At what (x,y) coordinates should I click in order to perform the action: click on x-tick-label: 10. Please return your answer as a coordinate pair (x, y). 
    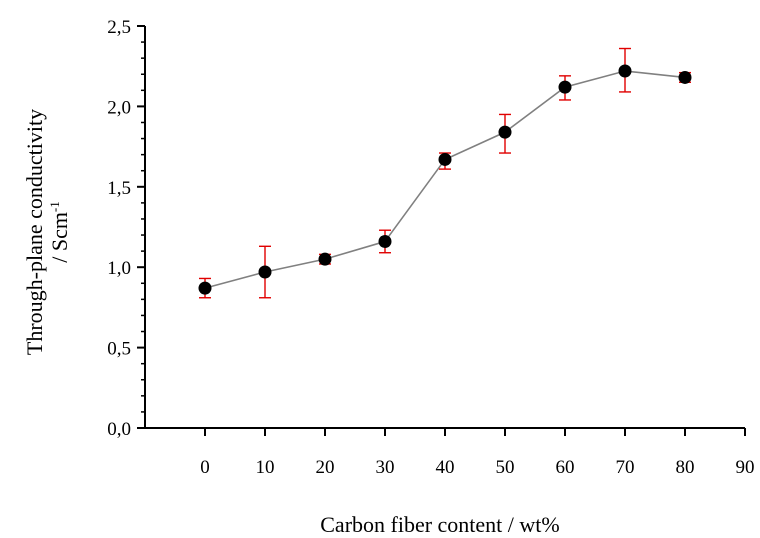
    Looking at the image, I should click on (265, 467).